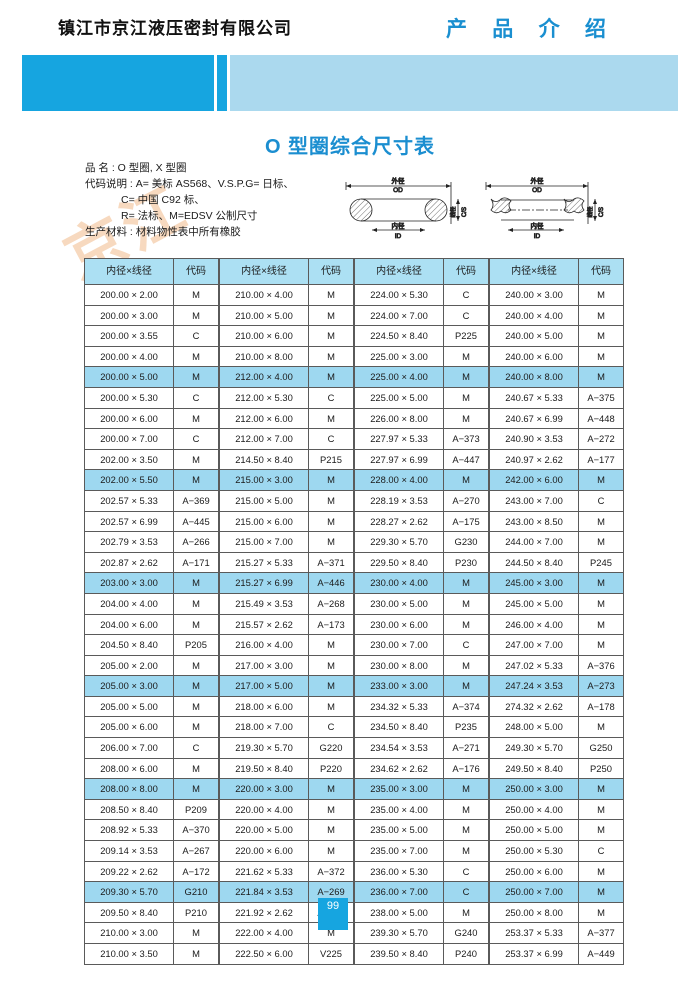 This screenshot has width=700, height=990. What do you see at coordinates (466, 542) in the screenshot?
I see `cell-code: G230` at bounding box center [466, 542].